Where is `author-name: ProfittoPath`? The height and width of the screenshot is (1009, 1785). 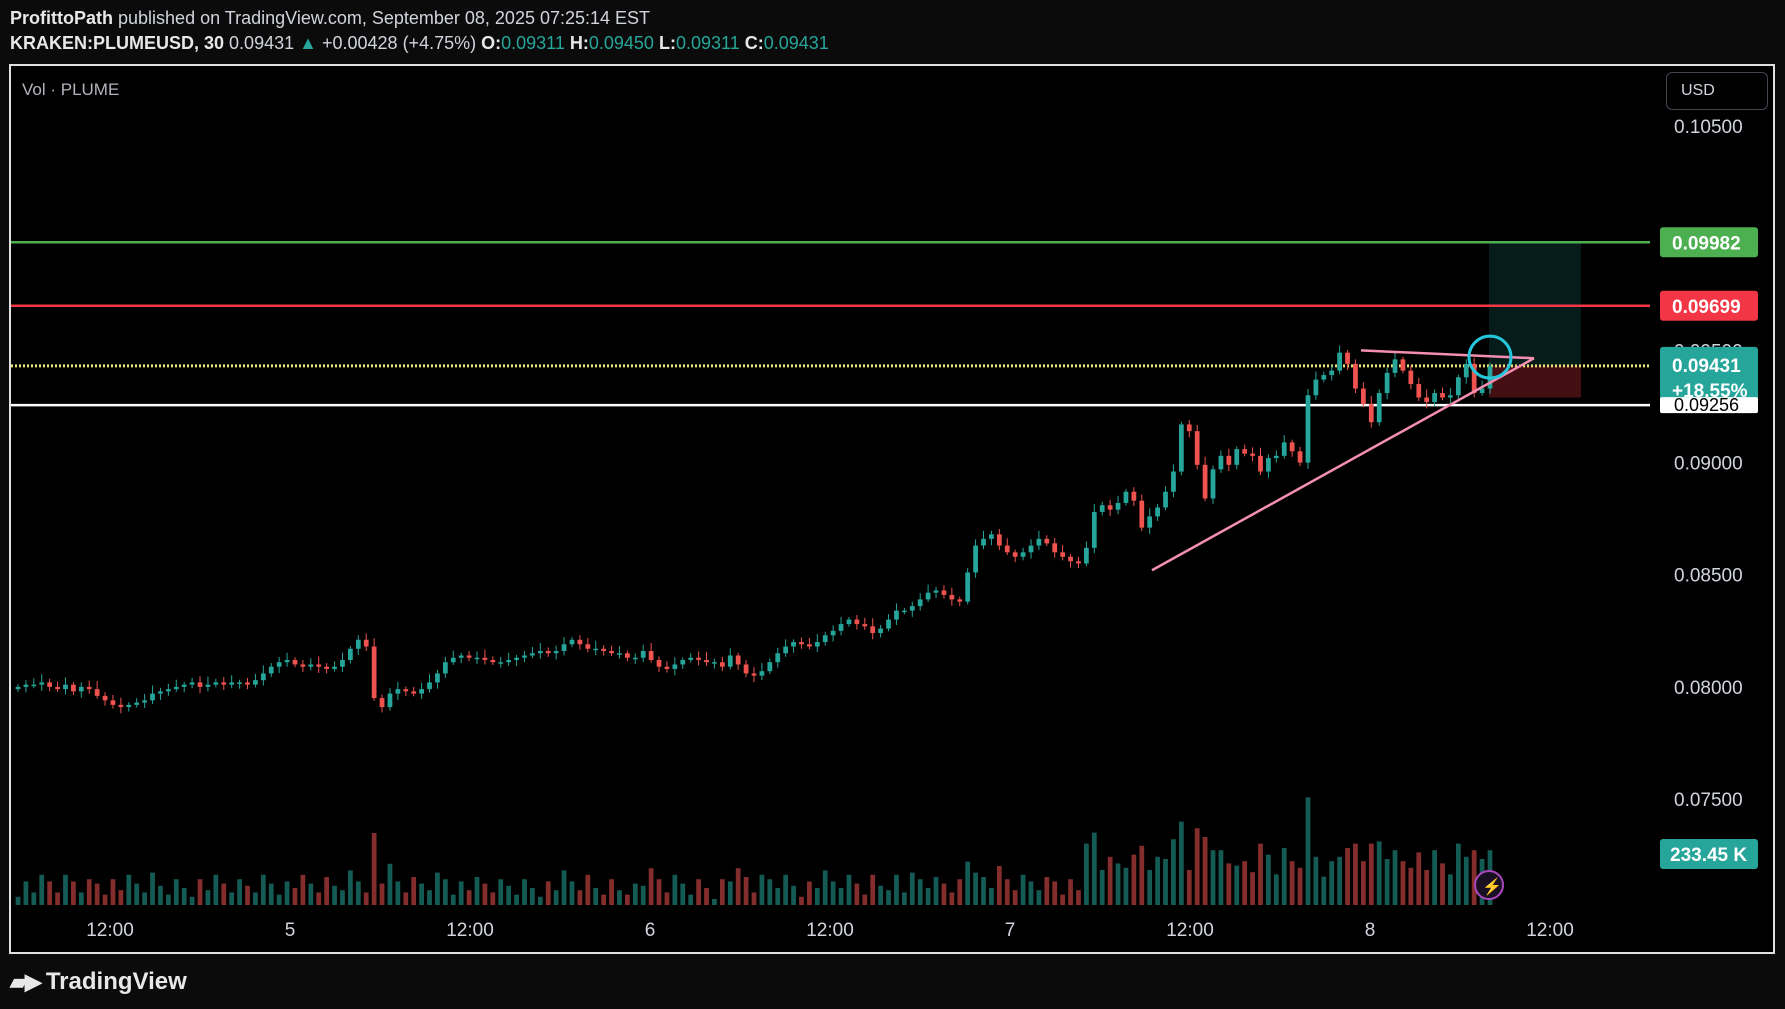 author-name: ProfittoPath is located at coordinates (61, 18).